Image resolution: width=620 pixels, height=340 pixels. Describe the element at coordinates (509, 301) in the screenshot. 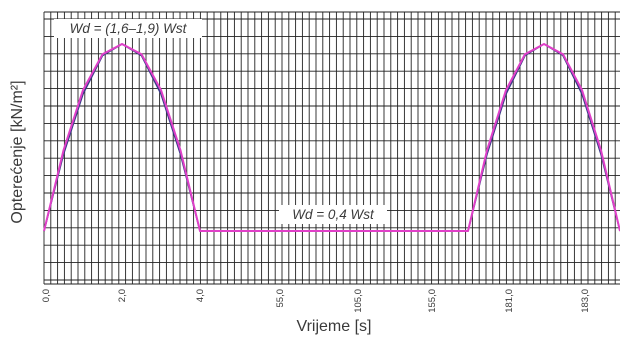

I see `x-tick-label: 181,0` at that location.